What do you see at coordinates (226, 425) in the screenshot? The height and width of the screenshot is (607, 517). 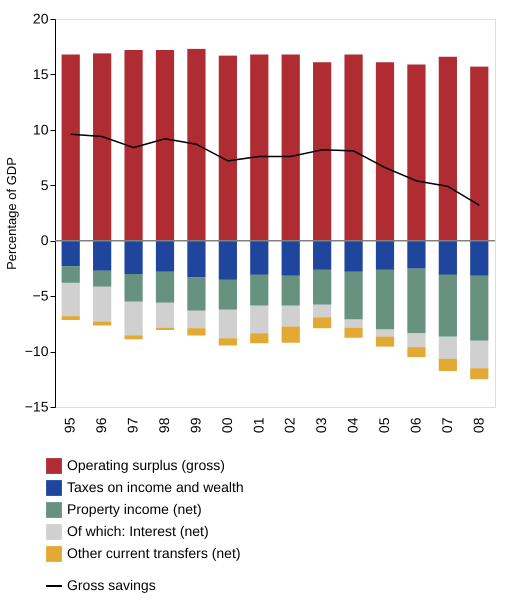 I see `x-tick-label: 00` at bounding box center [226, 425].